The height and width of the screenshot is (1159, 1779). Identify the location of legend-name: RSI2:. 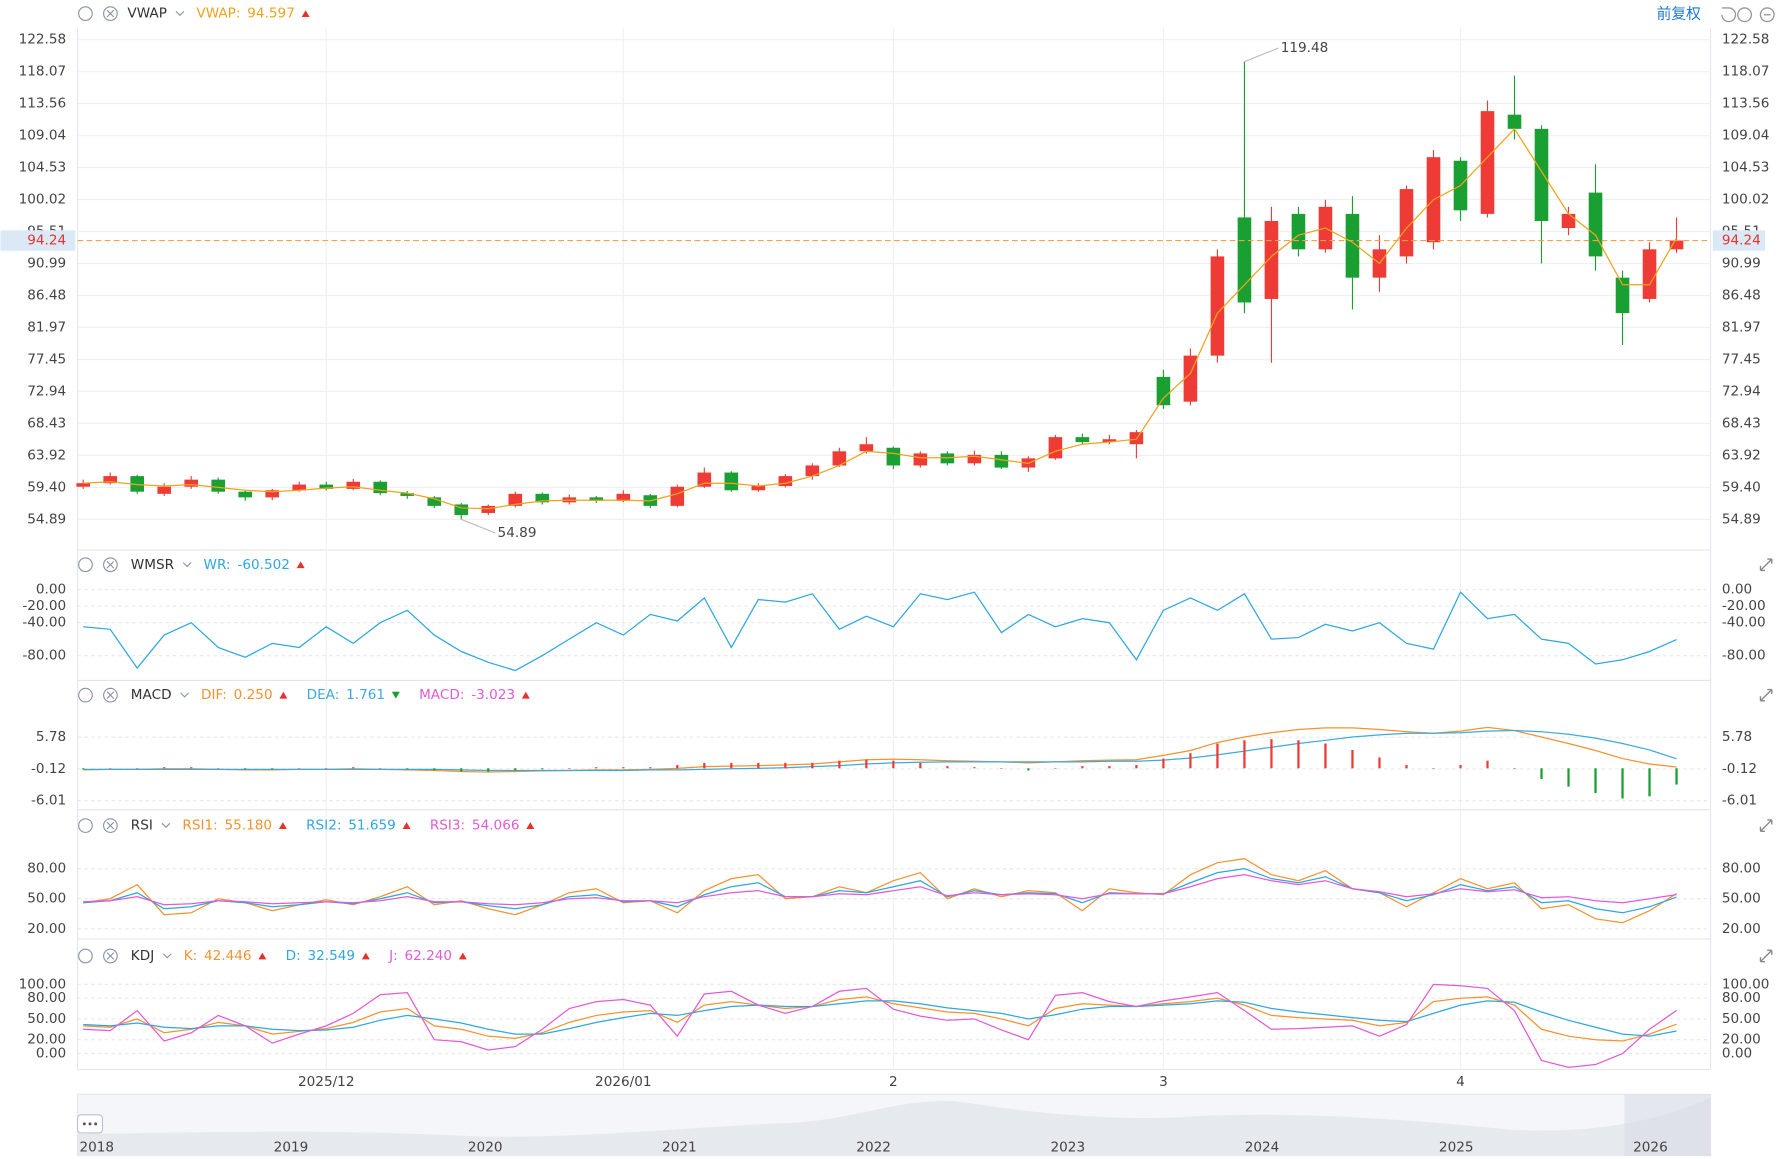
(323, 826).